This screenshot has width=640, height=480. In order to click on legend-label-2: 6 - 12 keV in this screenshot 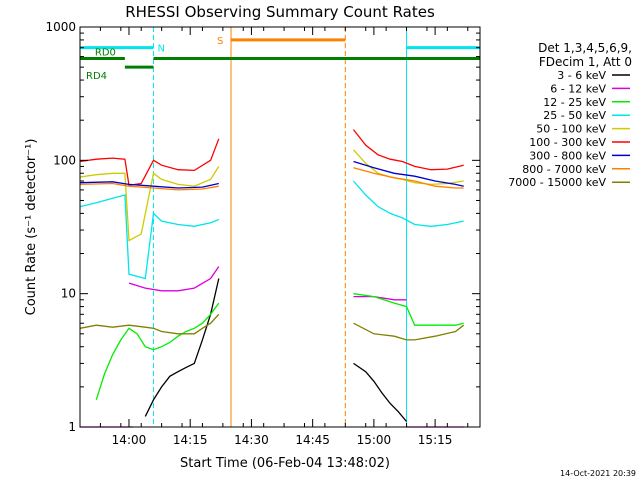, I will do `click(578, 88)`.